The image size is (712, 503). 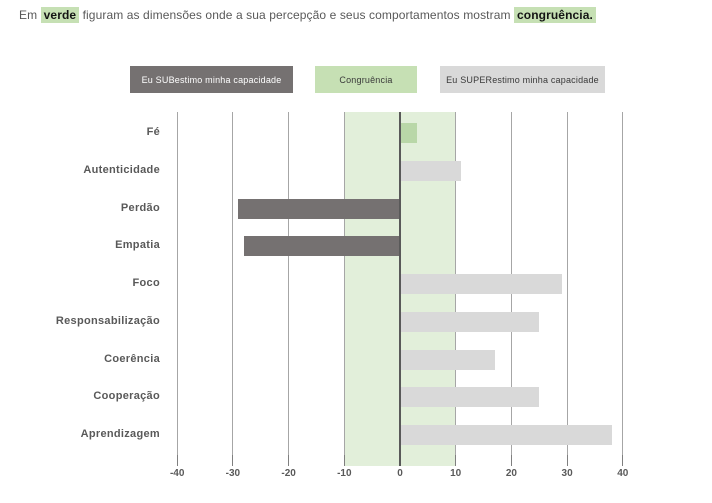 What do you see at coordinates (121, 169) in the screenshot?
I see `category-label-autenticidade: Autenticidade` at bounding box center [121, 169].